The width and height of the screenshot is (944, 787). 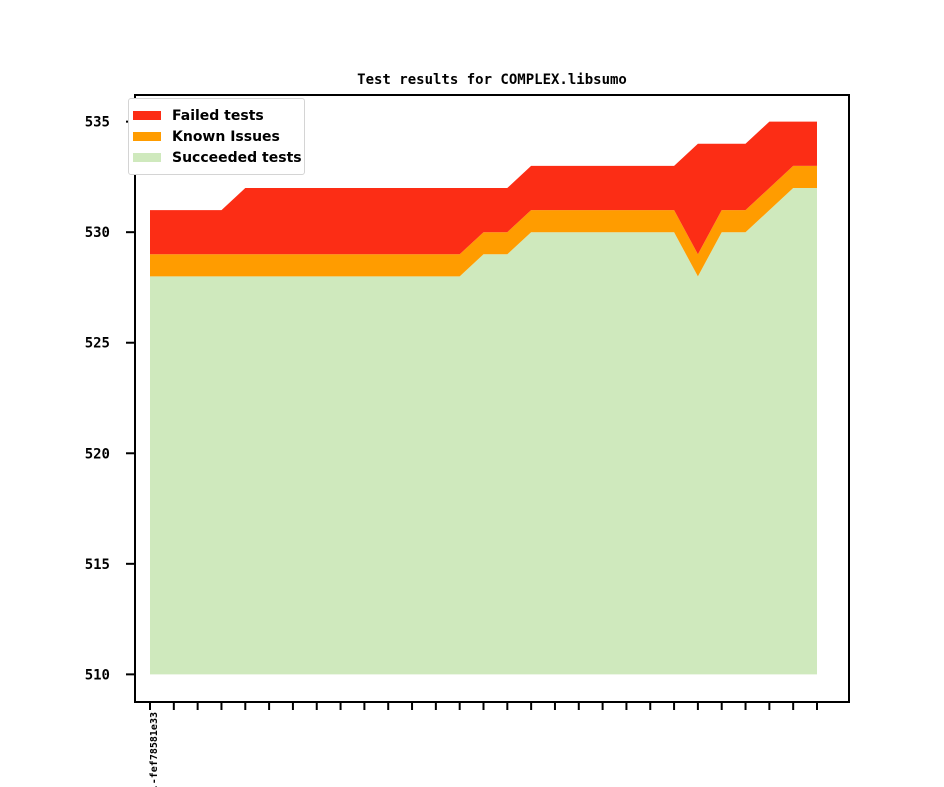 What do you see at coordinates (97, 344) in the screenshot?
I see `y-tick-label: 525` at bounding box center [97, 344].